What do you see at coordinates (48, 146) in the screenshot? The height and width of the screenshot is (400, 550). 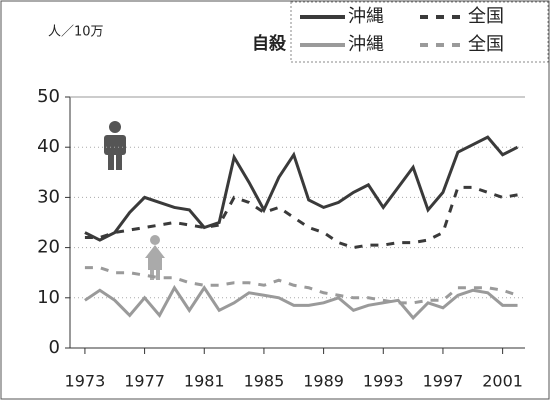 I see `y-tick-label: 40` at bounding box center [48, 146].